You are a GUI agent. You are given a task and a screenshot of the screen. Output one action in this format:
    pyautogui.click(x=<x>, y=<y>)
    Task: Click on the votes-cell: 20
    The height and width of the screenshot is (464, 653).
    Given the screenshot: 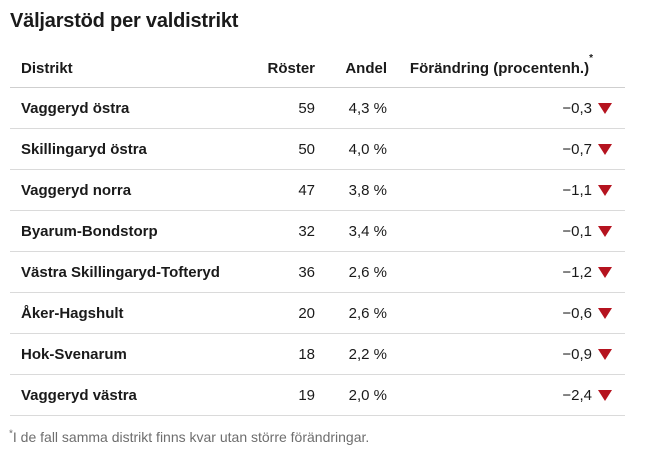 What is the action you would take?
    pyautogui.click(x=277, y=313)
    